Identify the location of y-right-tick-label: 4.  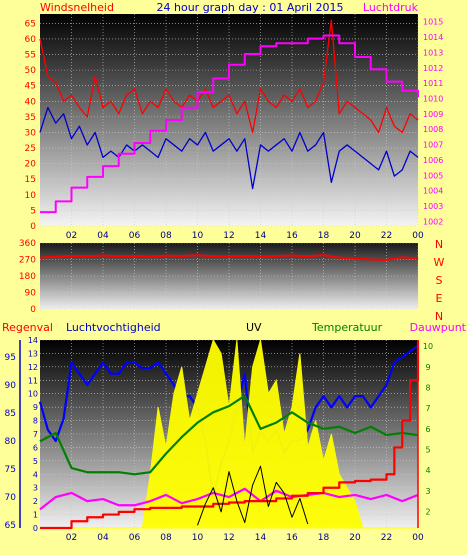
(427, 470).